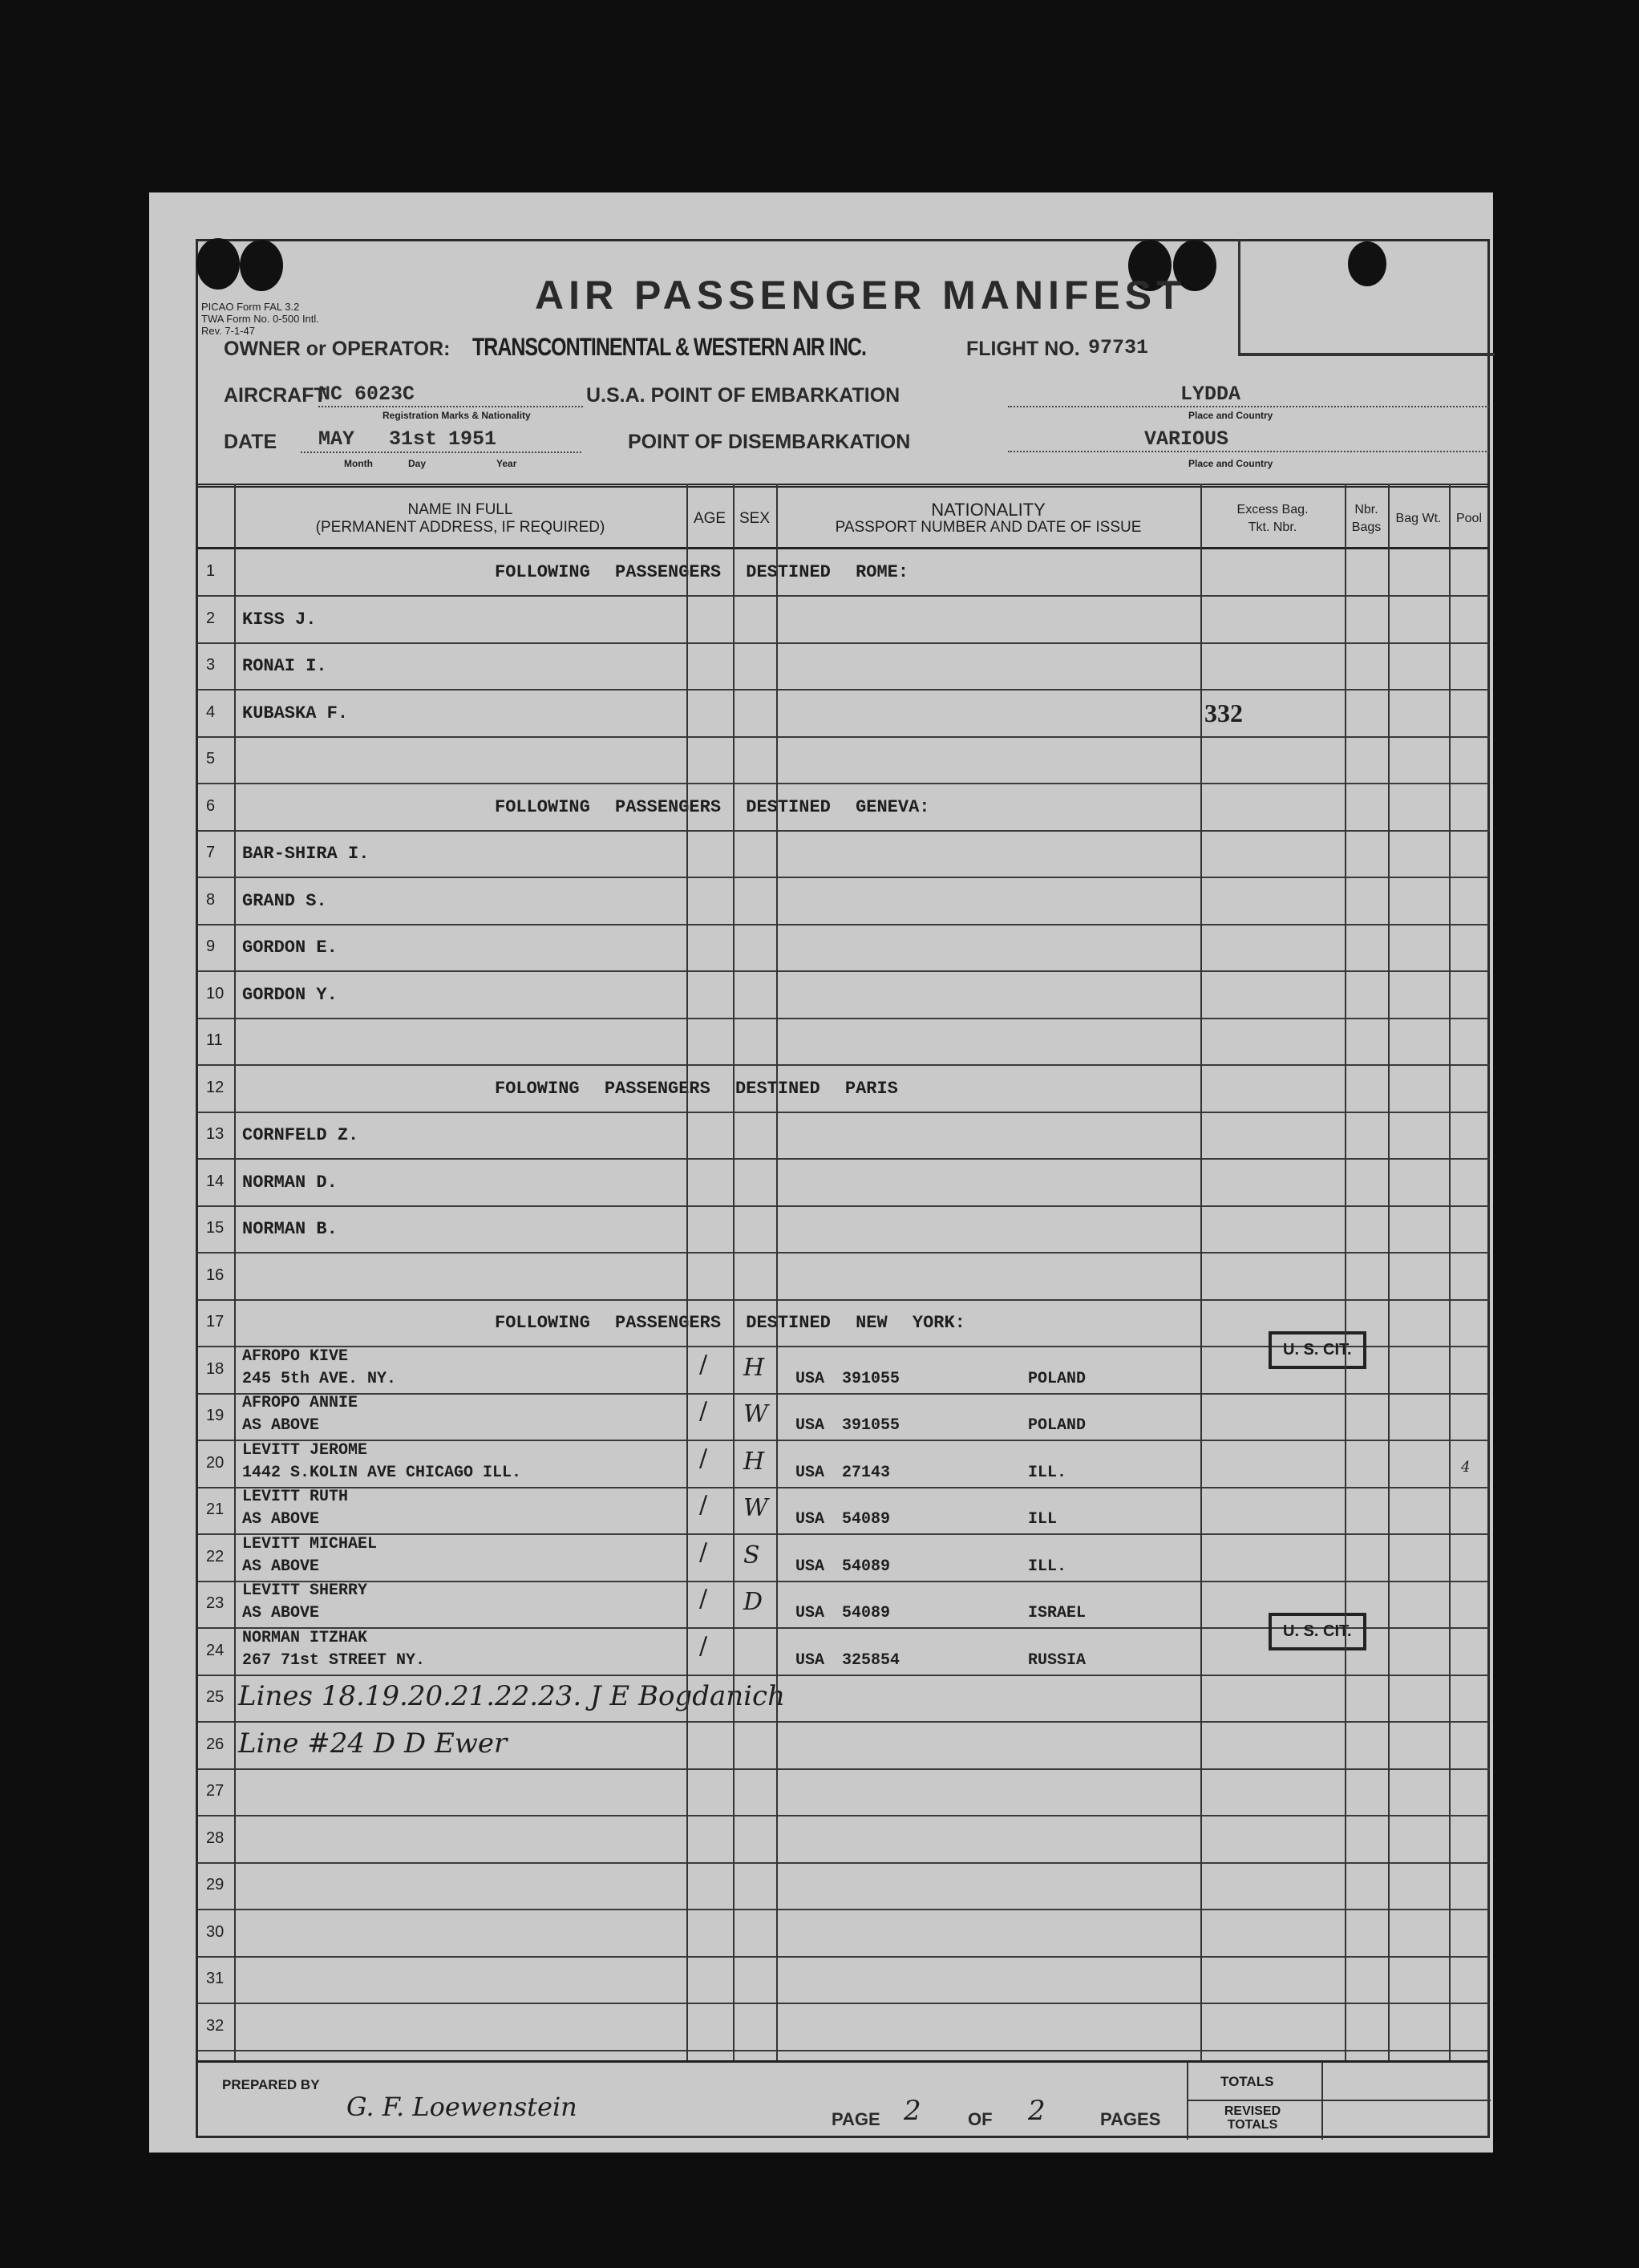 The image size is (1639, 2268). Describe the element at coordinates (211, 806) in the screenshot. I see `row-number: 6` at that location.